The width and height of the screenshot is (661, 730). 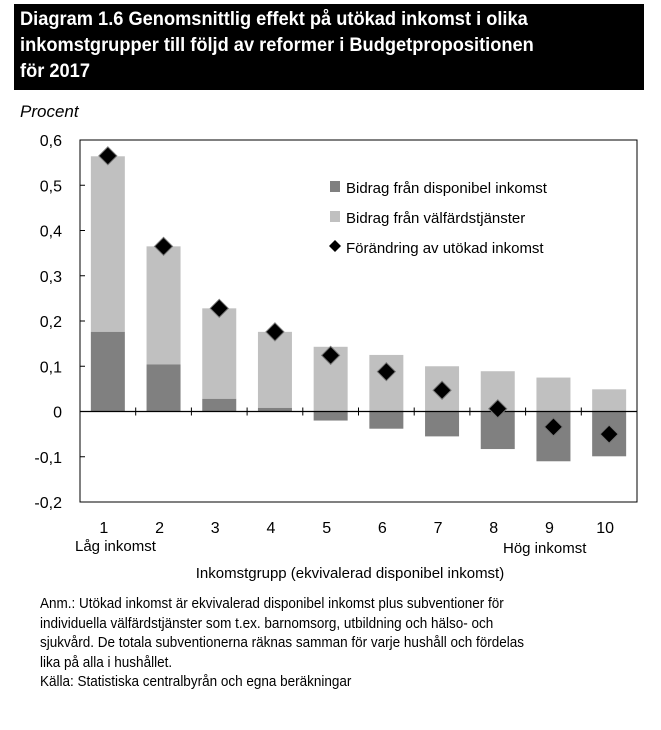 What do you see at coordinates (447, 188) in the screenshot?
I see `legend-label: Bidrag från disponibel inkomst` at bounding box center [447, 188].